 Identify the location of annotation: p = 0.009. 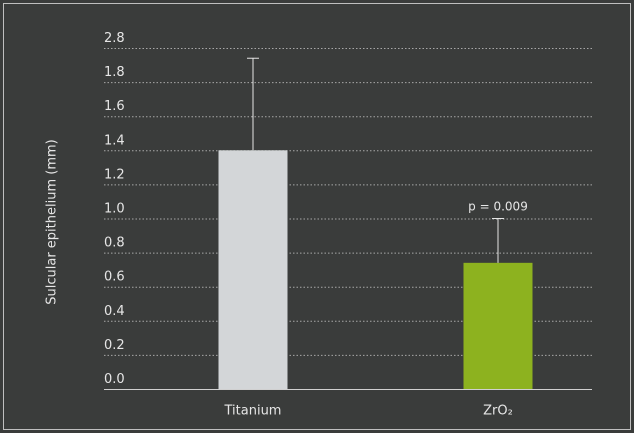
(498, 207).